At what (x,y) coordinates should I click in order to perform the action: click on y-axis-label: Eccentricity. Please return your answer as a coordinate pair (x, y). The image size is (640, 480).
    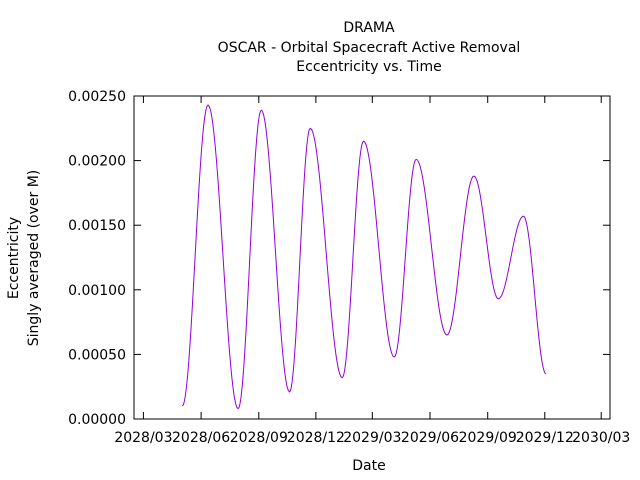
    Looking at the image, I should click on (14, 258).